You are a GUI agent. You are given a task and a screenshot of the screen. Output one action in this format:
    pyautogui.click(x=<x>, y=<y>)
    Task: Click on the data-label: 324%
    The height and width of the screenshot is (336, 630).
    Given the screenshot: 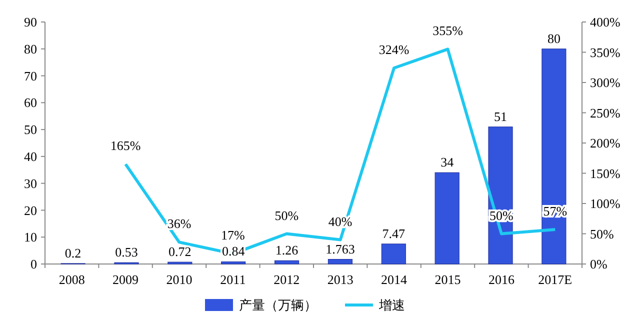 What is the action you would take?
    pyautogui.click(x=394, y=49)
    